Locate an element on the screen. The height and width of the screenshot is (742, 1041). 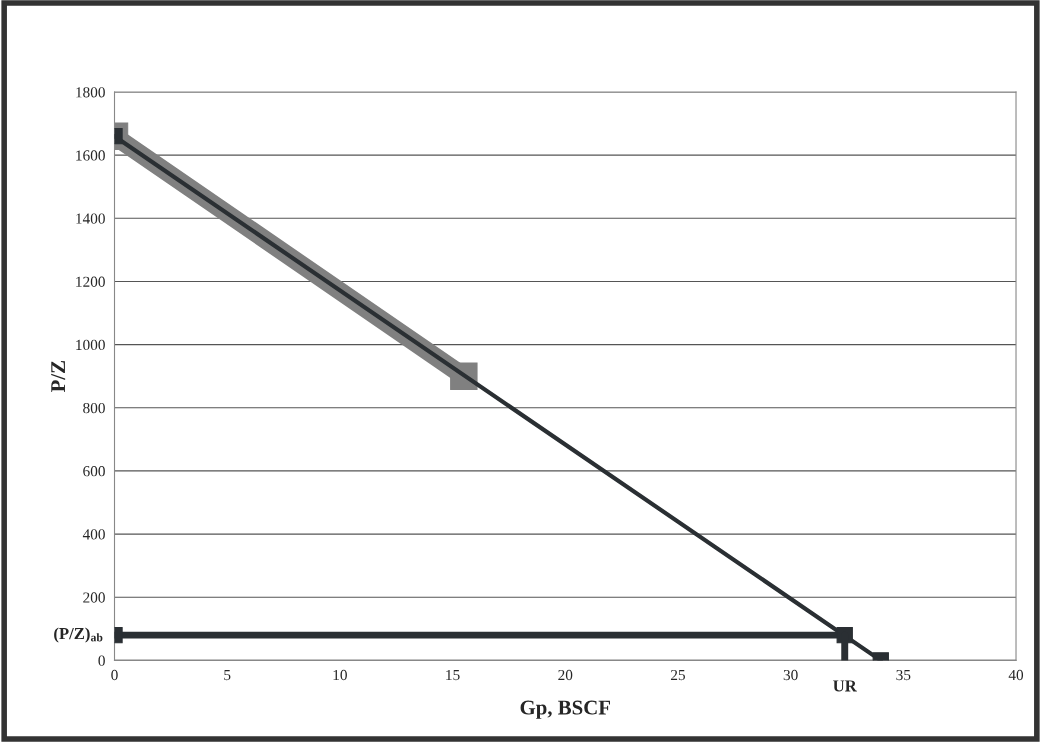
x-tick-label: 10 is located at coordinates (340, 675).